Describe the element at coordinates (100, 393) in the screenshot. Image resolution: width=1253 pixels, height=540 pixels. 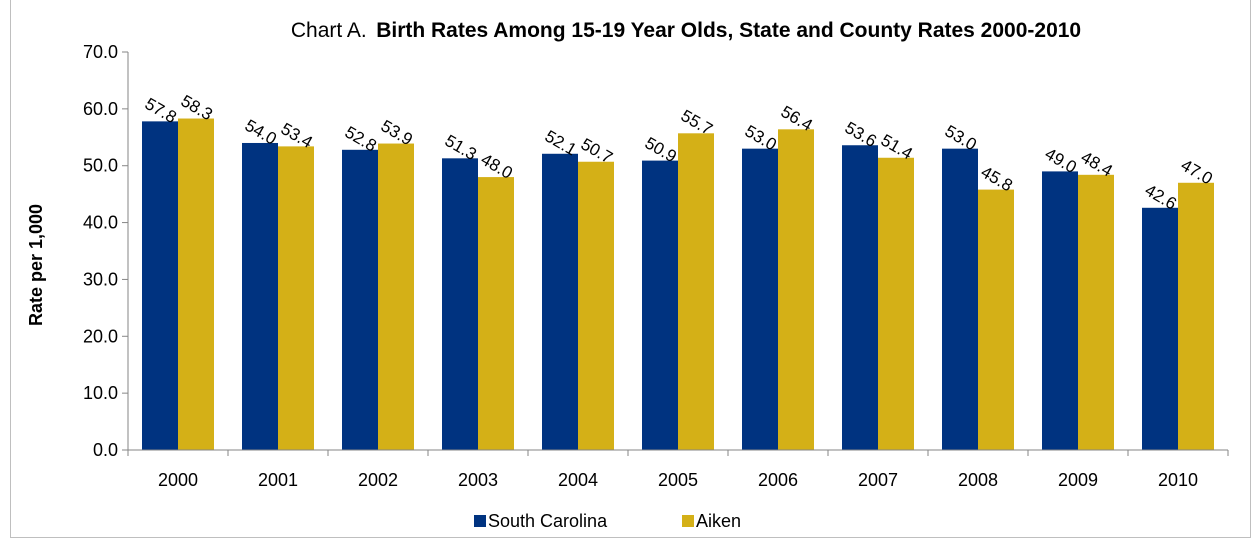
I see `y-tick-label: 10.0` at that location.